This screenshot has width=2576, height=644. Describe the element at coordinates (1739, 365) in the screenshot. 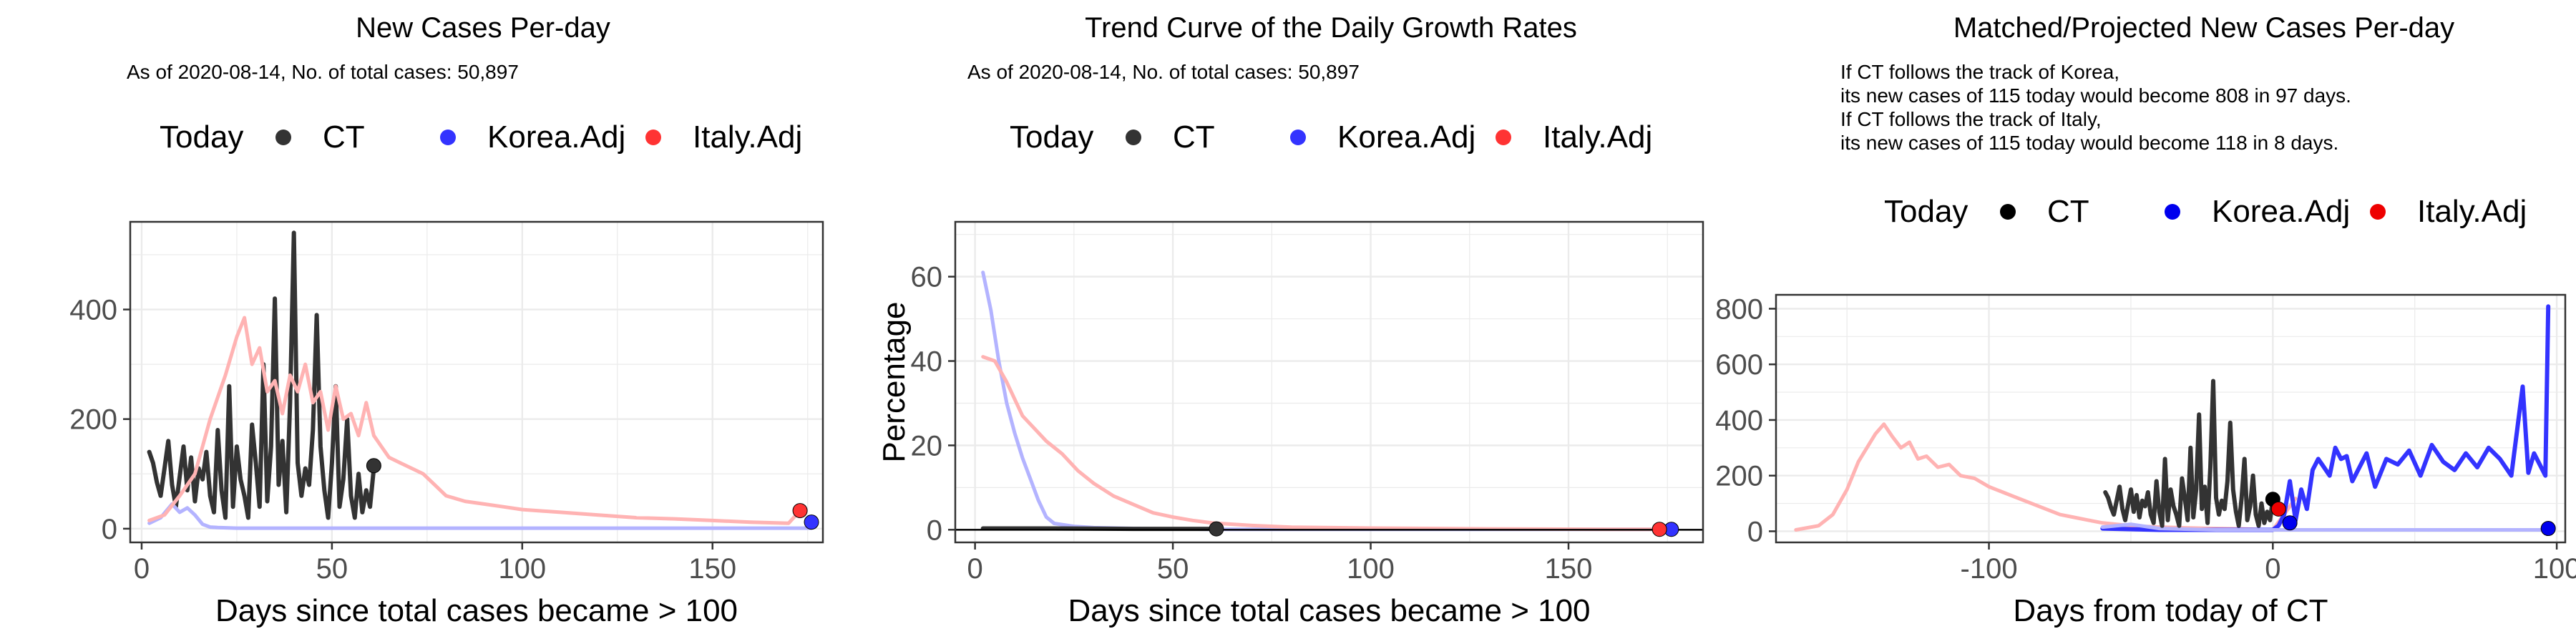

I see `tick-label-y: 600` at that location.